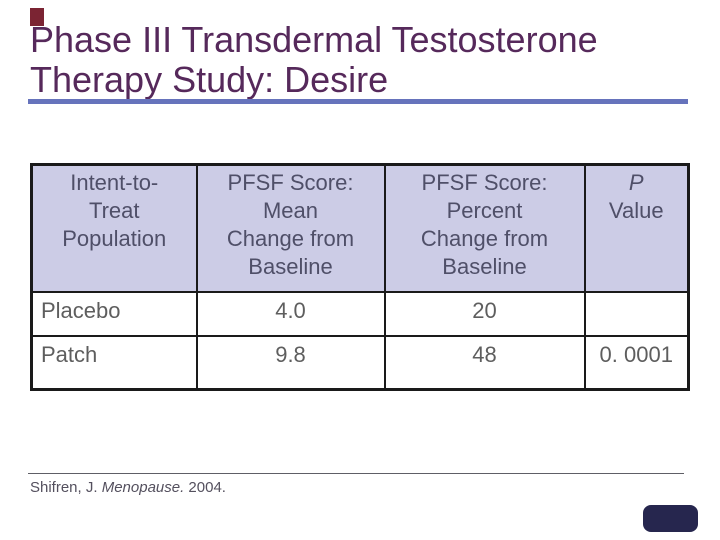 This screenshot has height=540, width=720. Describe the element at coordinates (66, 487) in the screenshot. I see `citation-author: Shifren, J.` at that location.